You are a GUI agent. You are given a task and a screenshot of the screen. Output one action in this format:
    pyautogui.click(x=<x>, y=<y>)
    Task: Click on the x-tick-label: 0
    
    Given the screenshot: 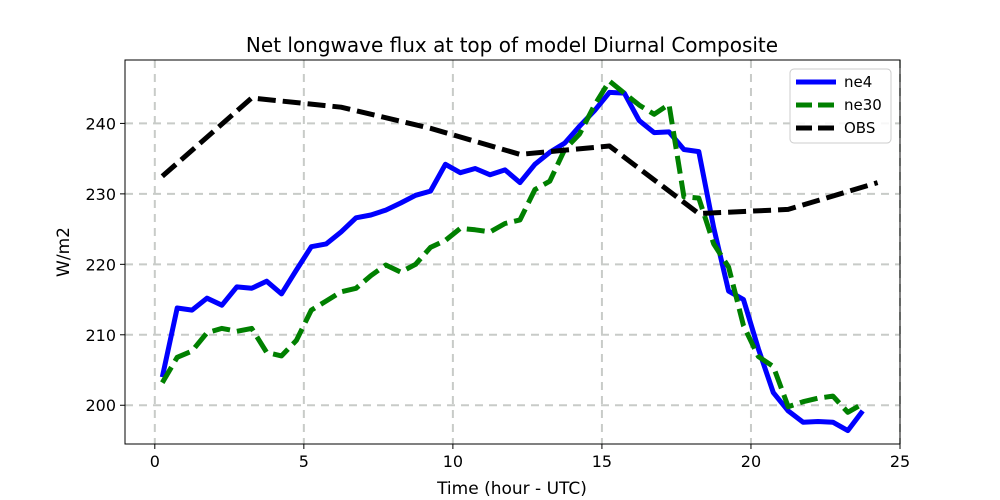 What is the action you would take?
    pyautogui.click(x=155, y=461)
    